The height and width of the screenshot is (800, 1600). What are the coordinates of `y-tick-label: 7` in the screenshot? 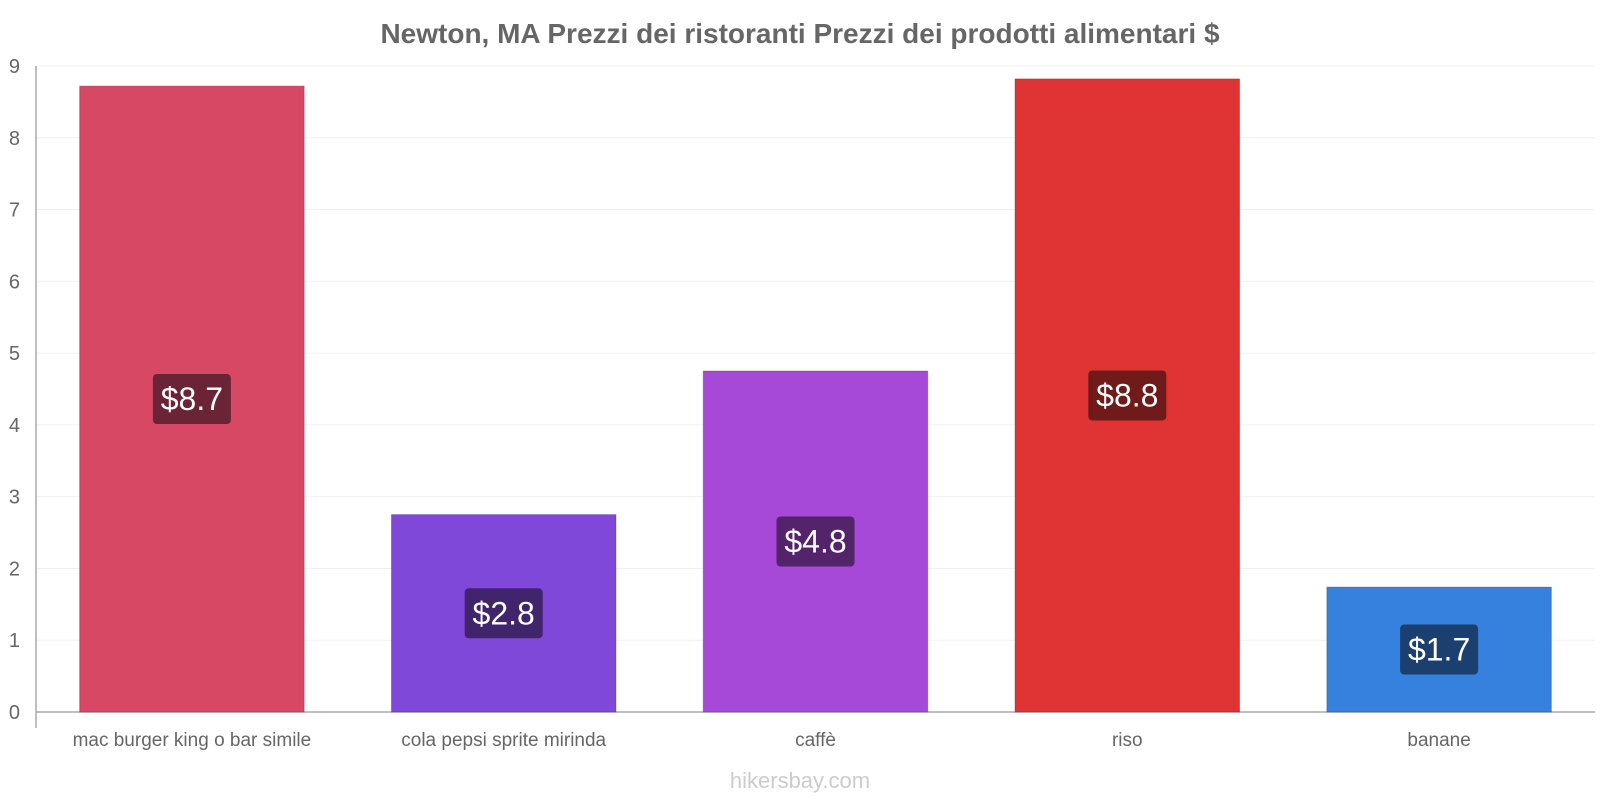 It's located at (14, 211).